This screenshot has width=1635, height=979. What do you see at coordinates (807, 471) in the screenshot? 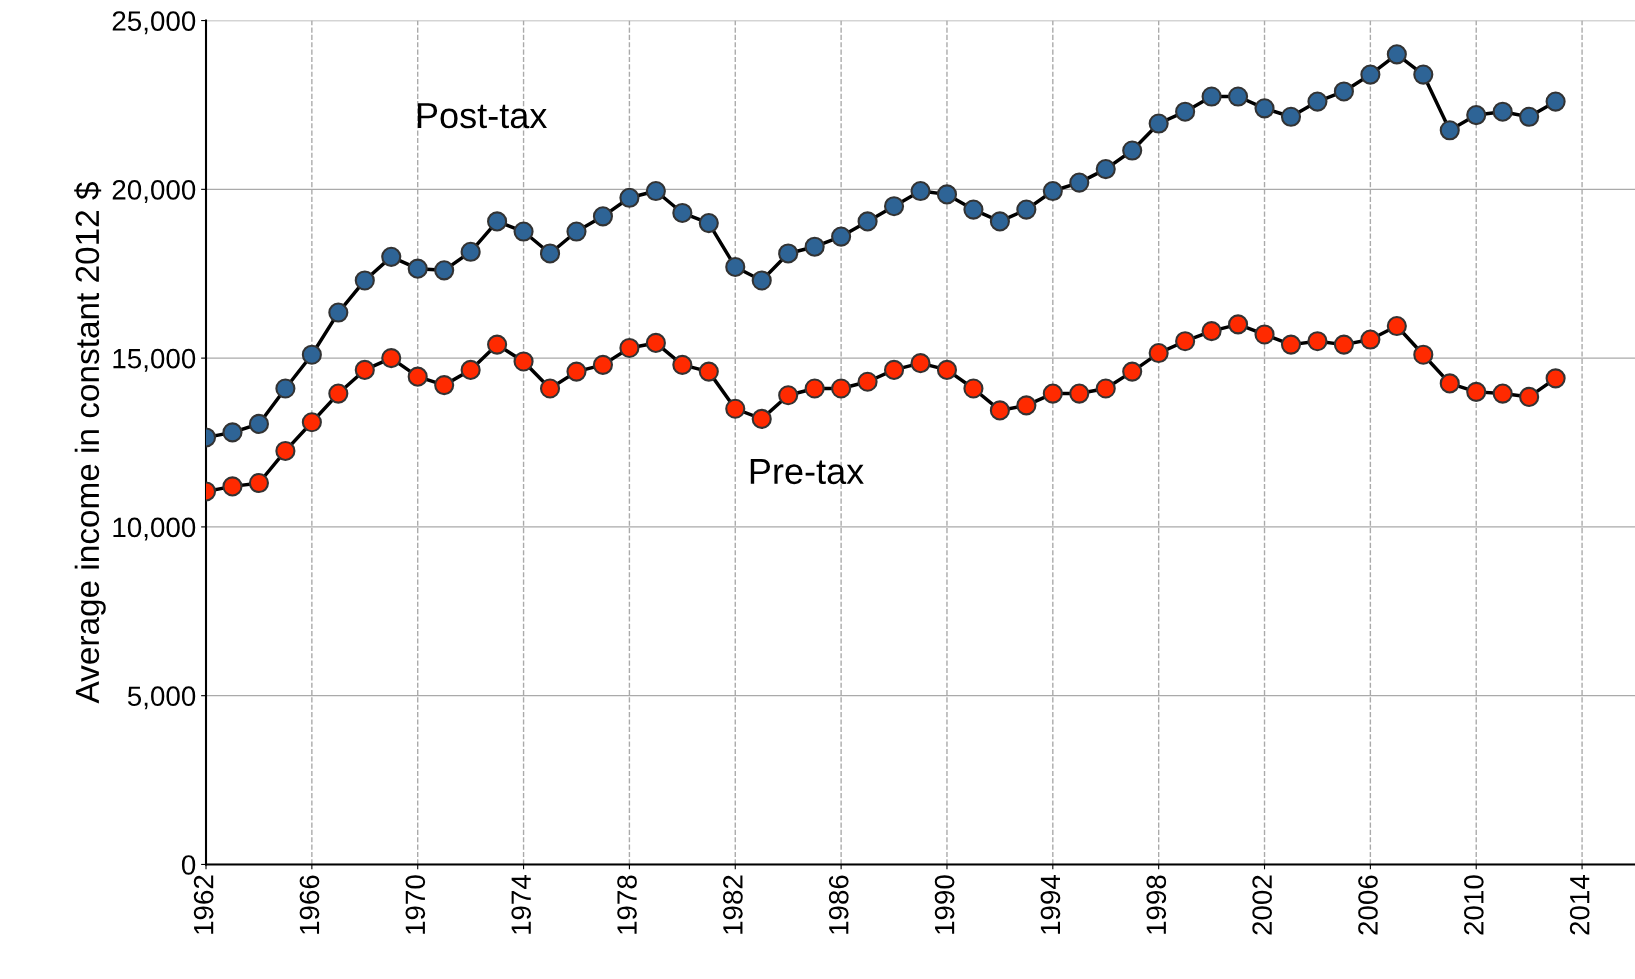
I see `series-label: Pre-tax` at bounding box center [807, 471].